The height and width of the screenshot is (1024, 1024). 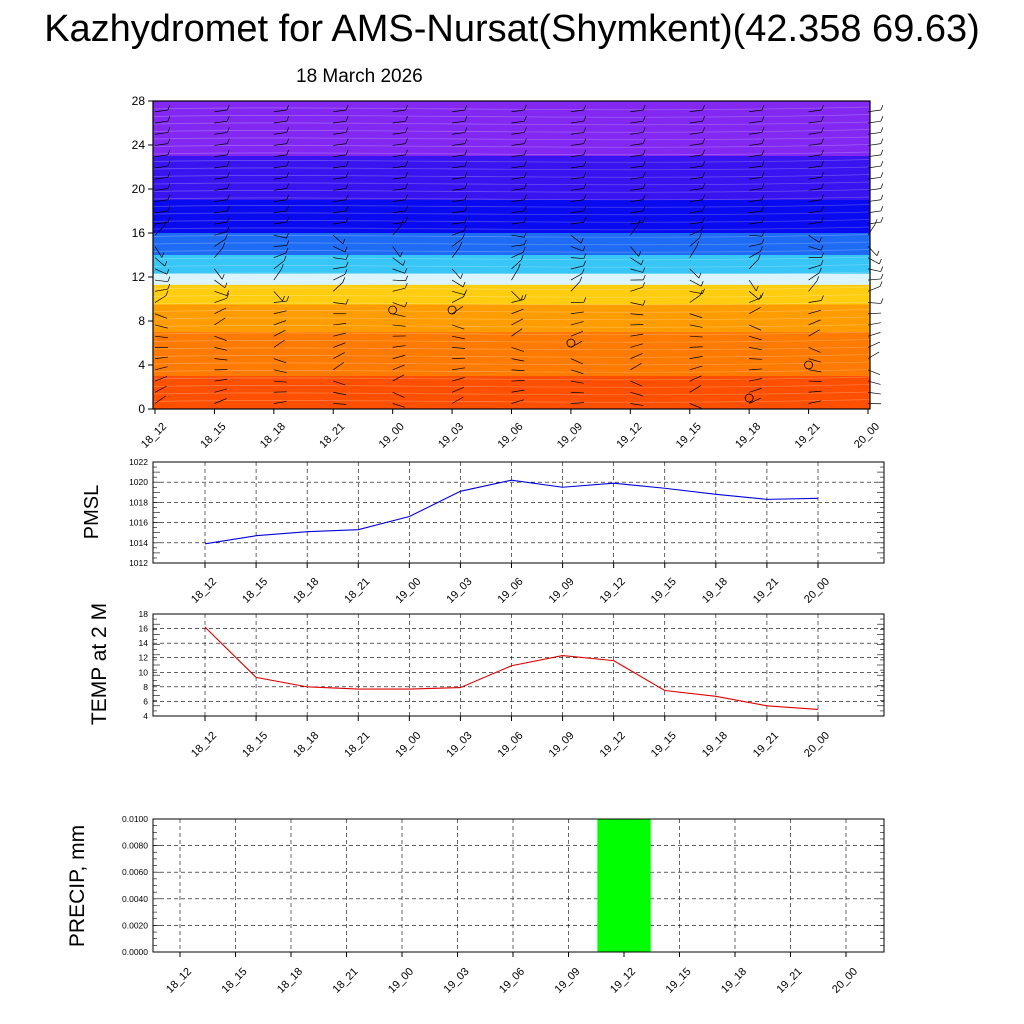 What do you see at coordinates (141, 409) in the screenshot?
I see `y-tick-label: 0` at bounding box center [141, 409].